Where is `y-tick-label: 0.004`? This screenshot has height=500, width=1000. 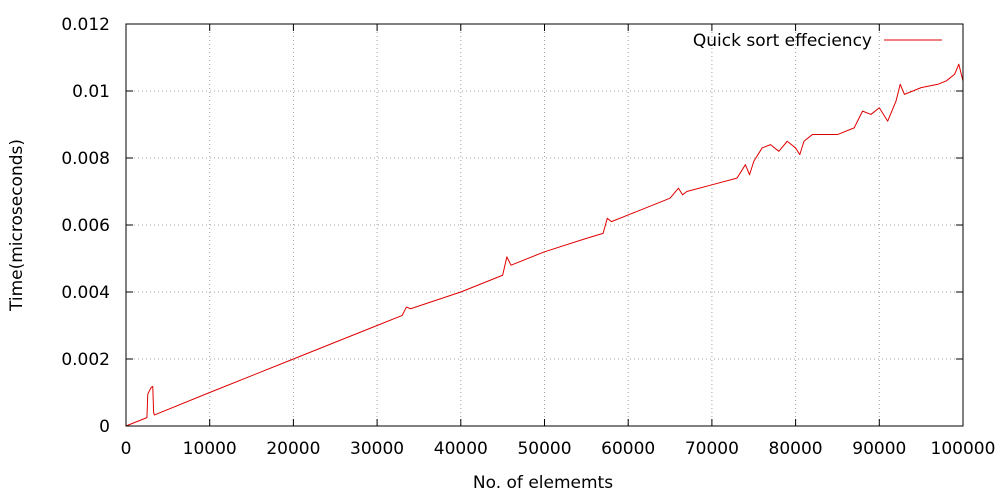
y-tick-label: 0.004 is located at coordinates (85, 293).